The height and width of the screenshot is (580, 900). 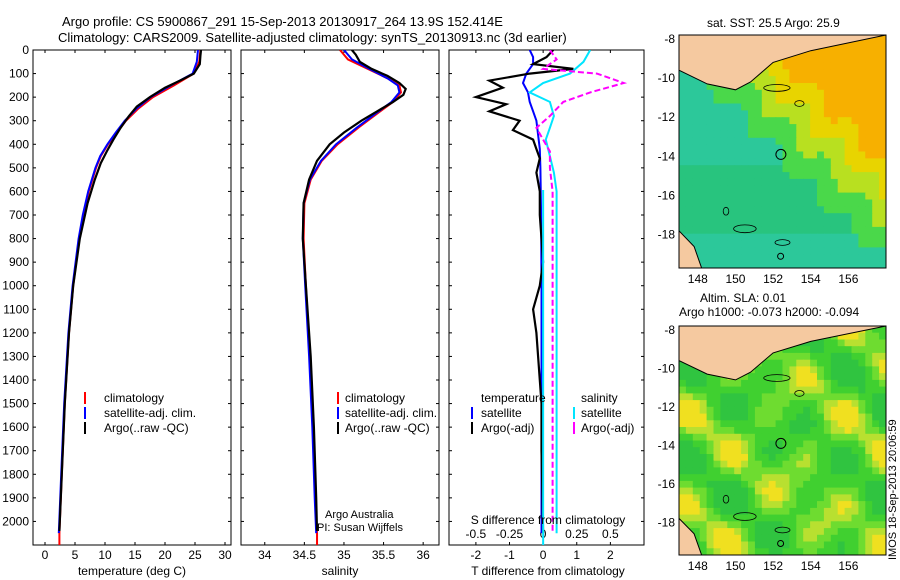 What do you see at coordinates (195, 555) in the screenshot?
I see `x-tick-label: 25` at bounding box center [195, 555].